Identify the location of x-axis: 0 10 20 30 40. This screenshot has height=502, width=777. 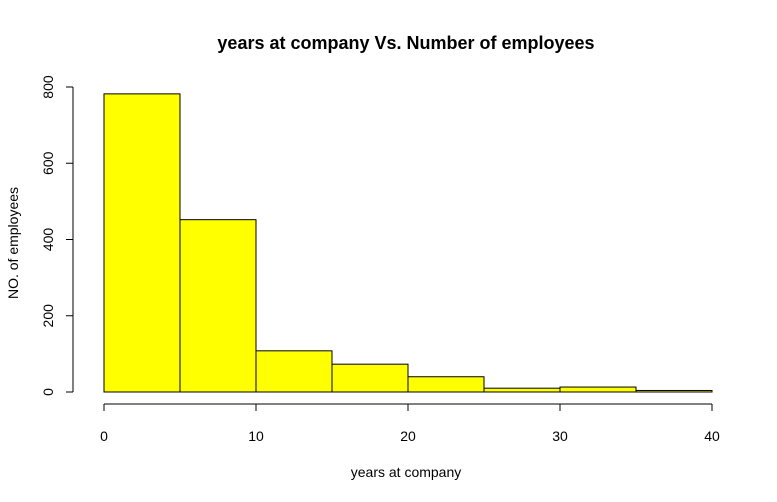
(410, 423).